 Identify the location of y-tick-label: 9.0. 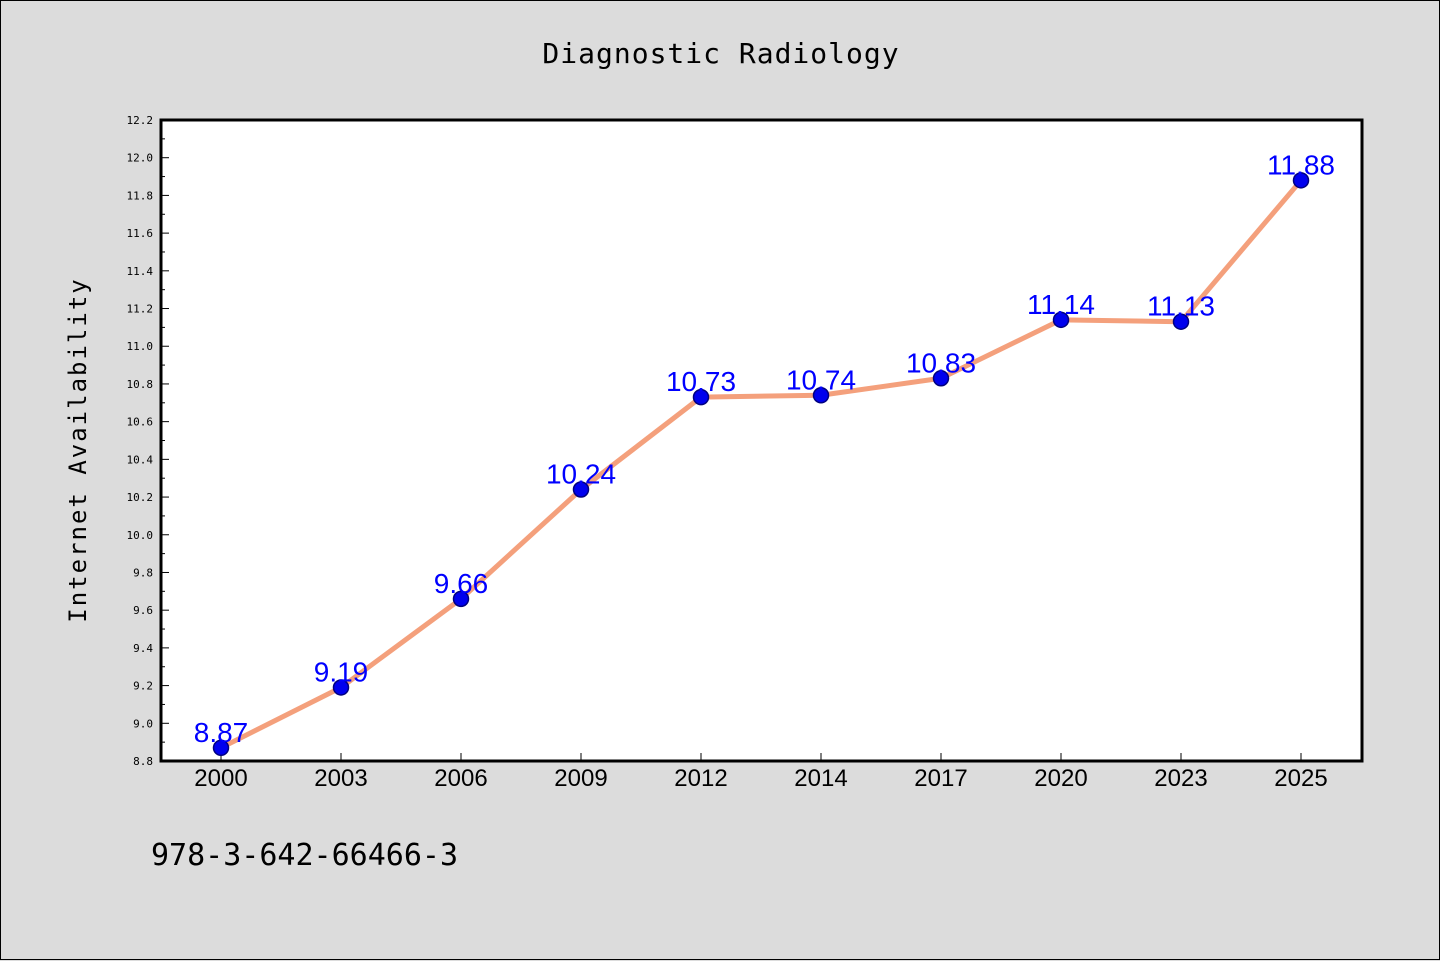
(143, 723).